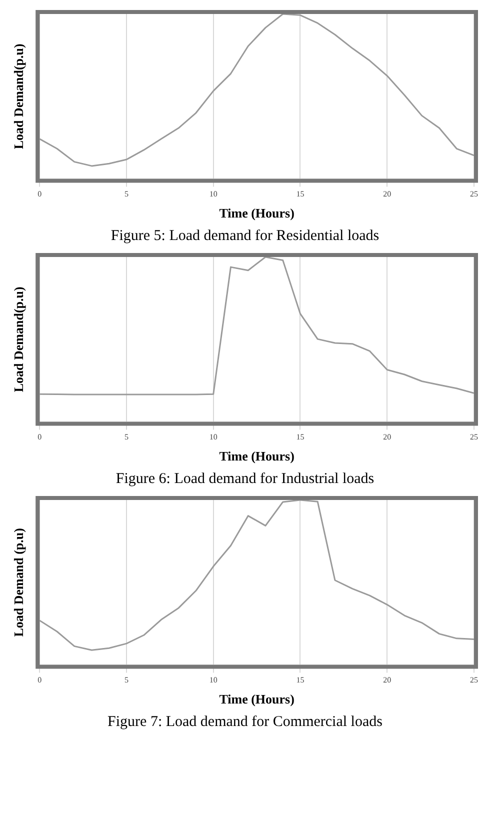 Image resolution: width=490 pixels, height=824 pixels. What do you see at coordinates (18, 582) in the screenshot?
I see `y-axis-title: Load Demand (p.u)` at bounding box center [18, 582].